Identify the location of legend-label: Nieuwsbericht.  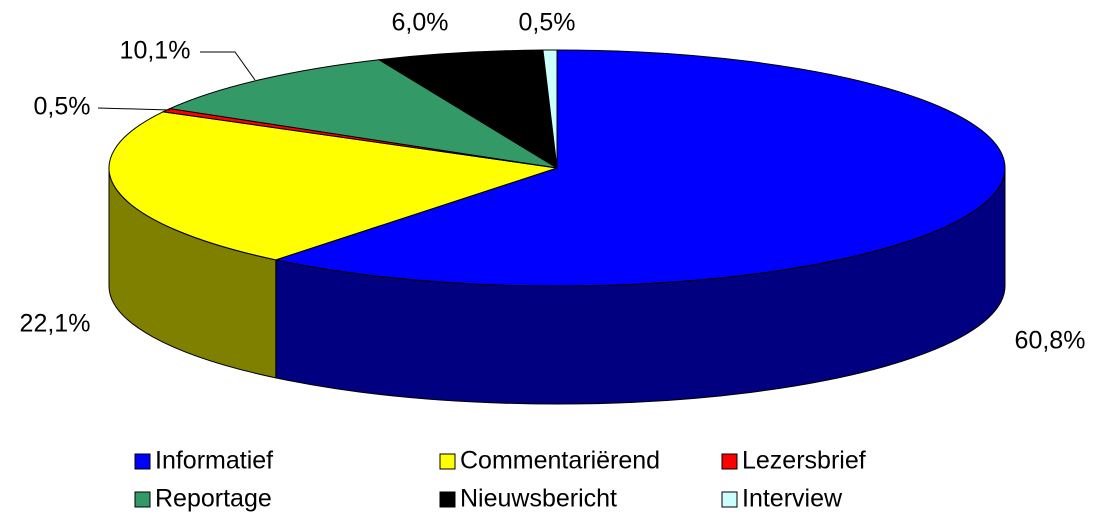
(538, 499).